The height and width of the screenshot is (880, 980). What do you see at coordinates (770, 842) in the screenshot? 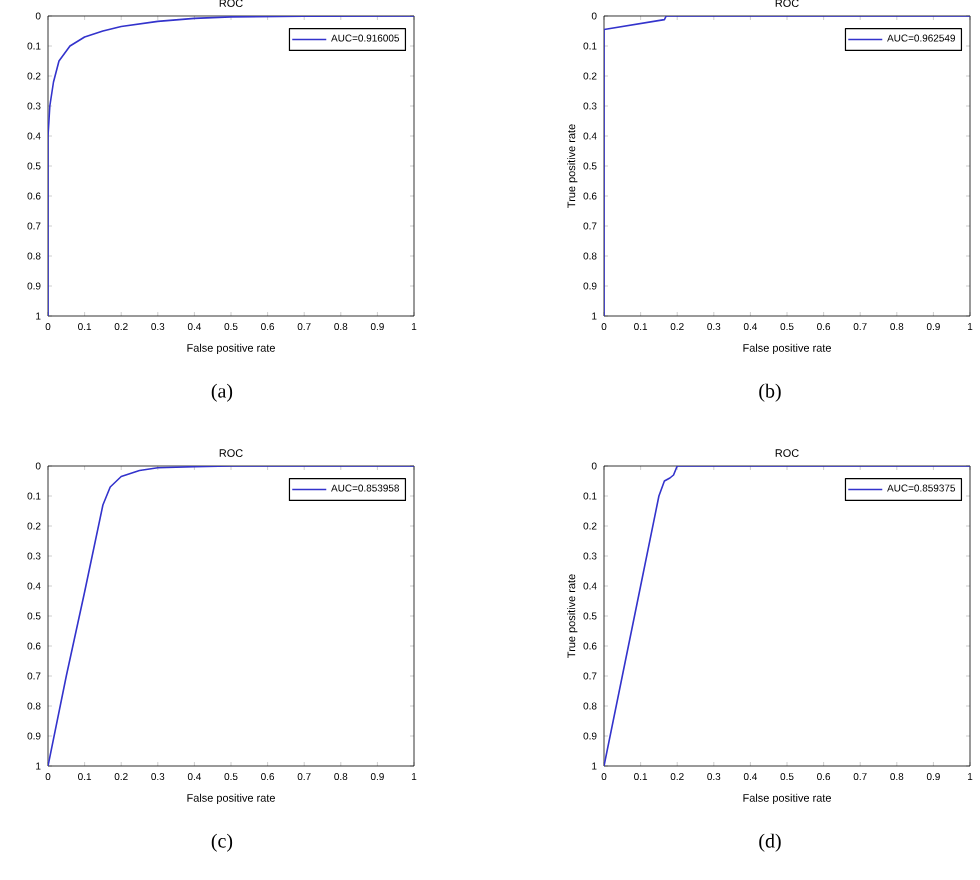
I see `text: (d)` at bounding box center [770, 842].